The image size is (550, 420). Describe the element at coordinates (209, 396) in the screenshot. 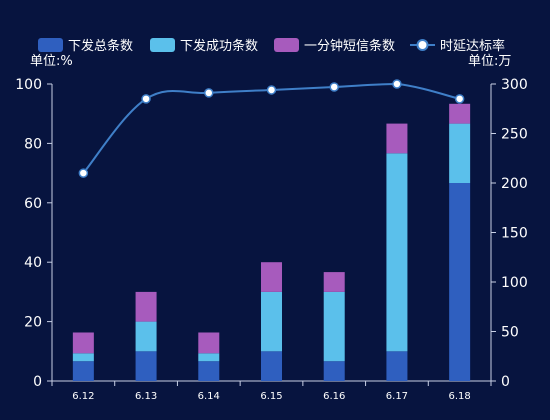

I see `x-tick-label: 6.14` at that location.